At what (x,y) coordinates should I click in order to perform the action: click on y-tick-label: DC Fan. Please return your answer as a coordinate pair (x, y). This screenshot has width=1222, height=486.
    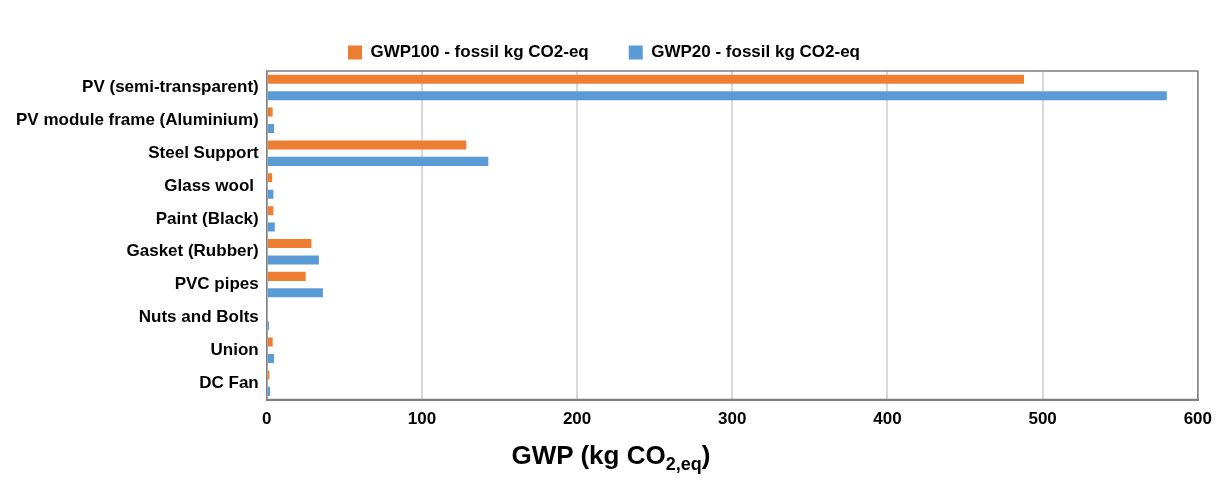
    Looking at the image, I should click on (229, 382).